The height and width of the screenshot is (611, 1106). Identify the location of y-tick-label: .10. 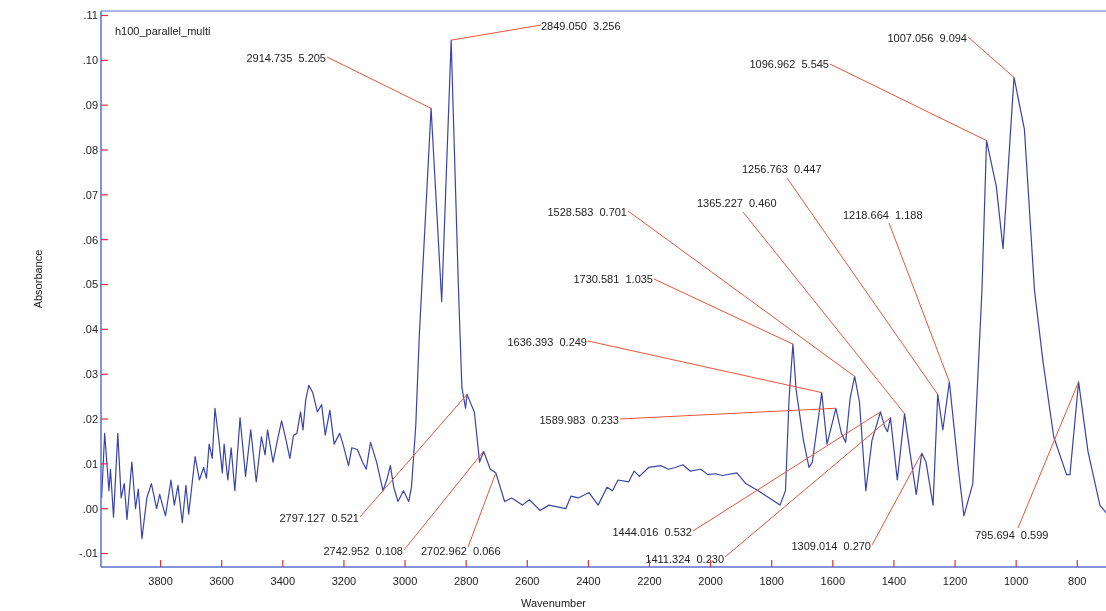
(90, 60).